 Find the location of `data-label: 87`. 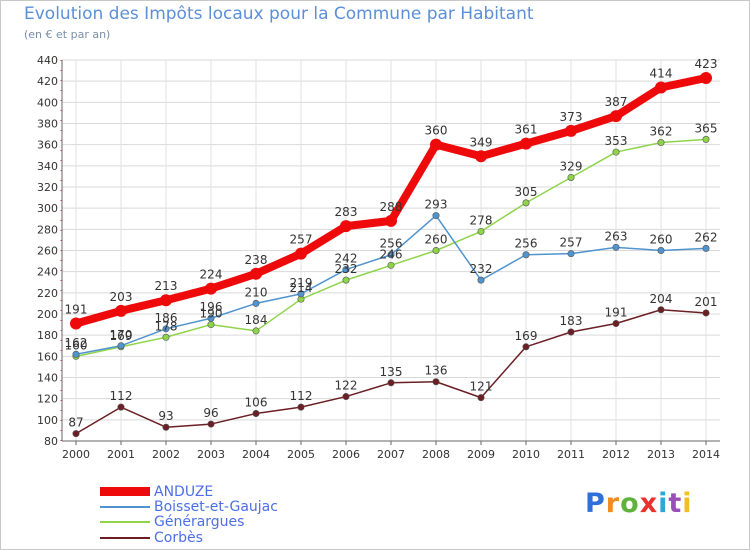

data-label: 87 is located at coordinates (75, 423).